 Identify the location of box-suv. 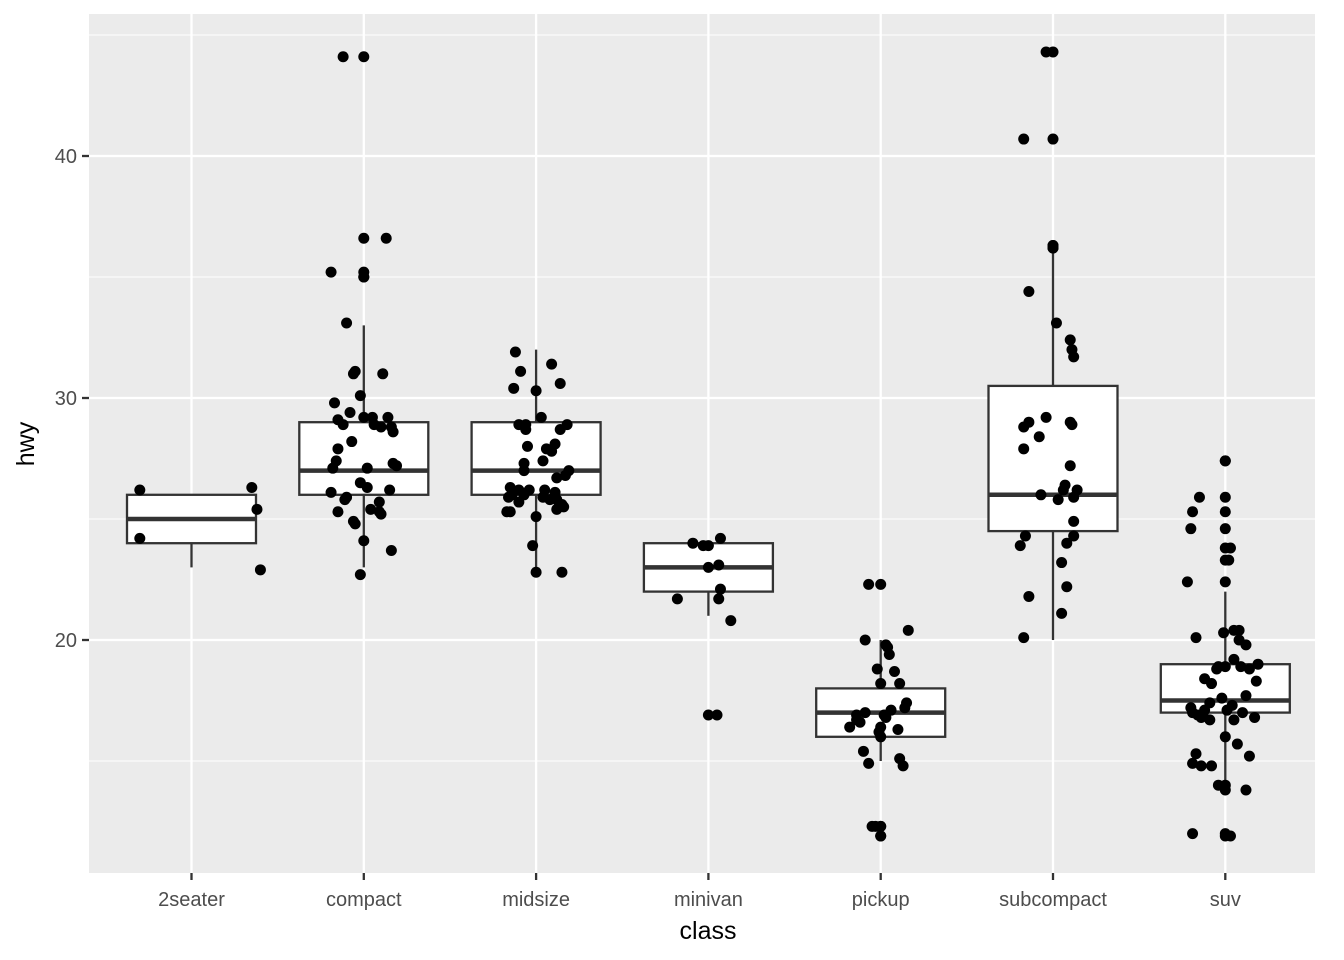
(1225, 688).